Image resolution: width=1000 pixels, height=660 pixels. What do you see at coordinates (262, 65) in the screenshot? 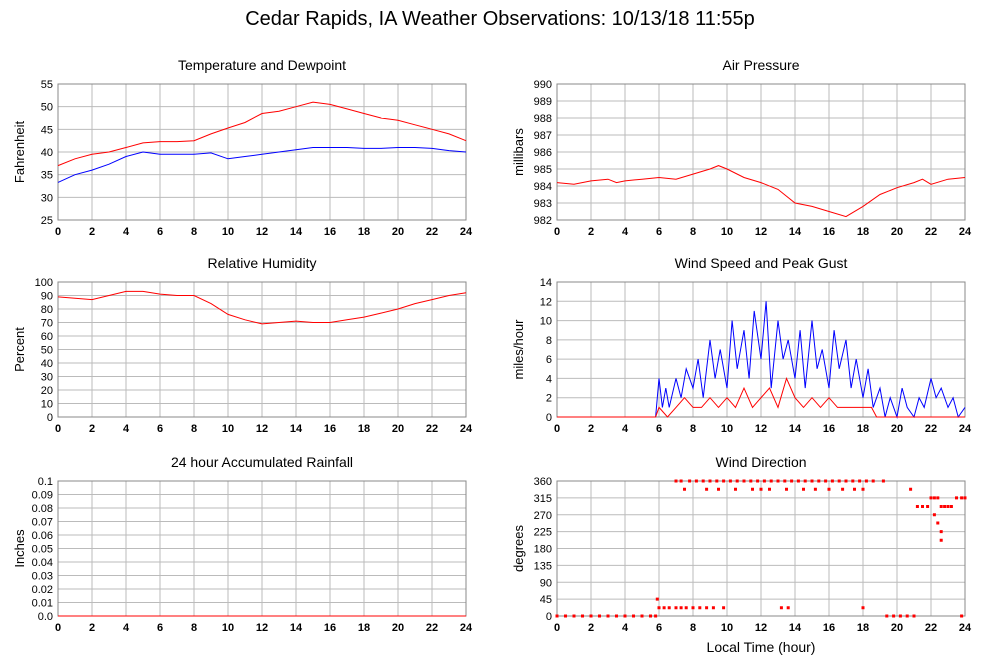
I see `temp-title: Temperature and Dewpoint` at bounding box center [262, 65].